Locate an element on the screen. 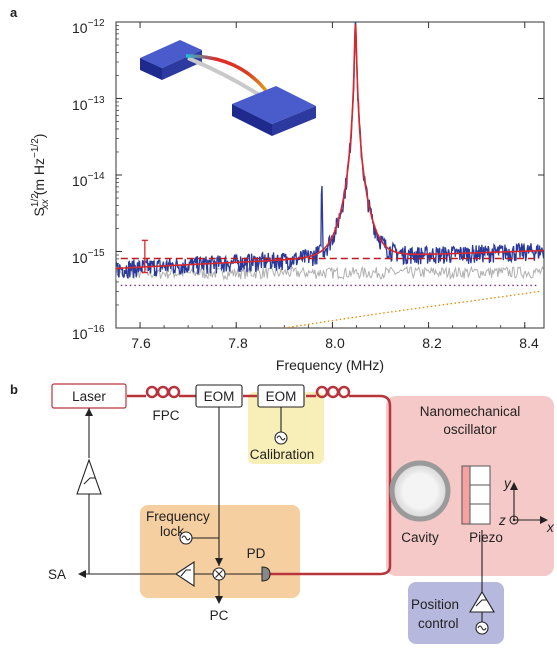 This screenshot has width=557, height=648. cavity-label: Cavity is located at coordinates (420, 537).